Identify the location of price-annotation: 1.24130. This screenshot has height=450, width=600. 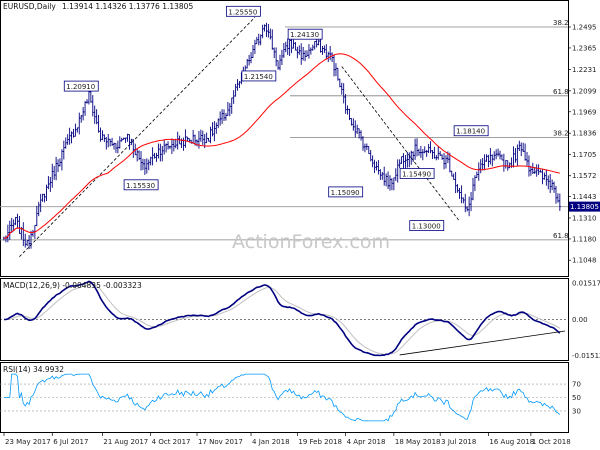
(305, 34).